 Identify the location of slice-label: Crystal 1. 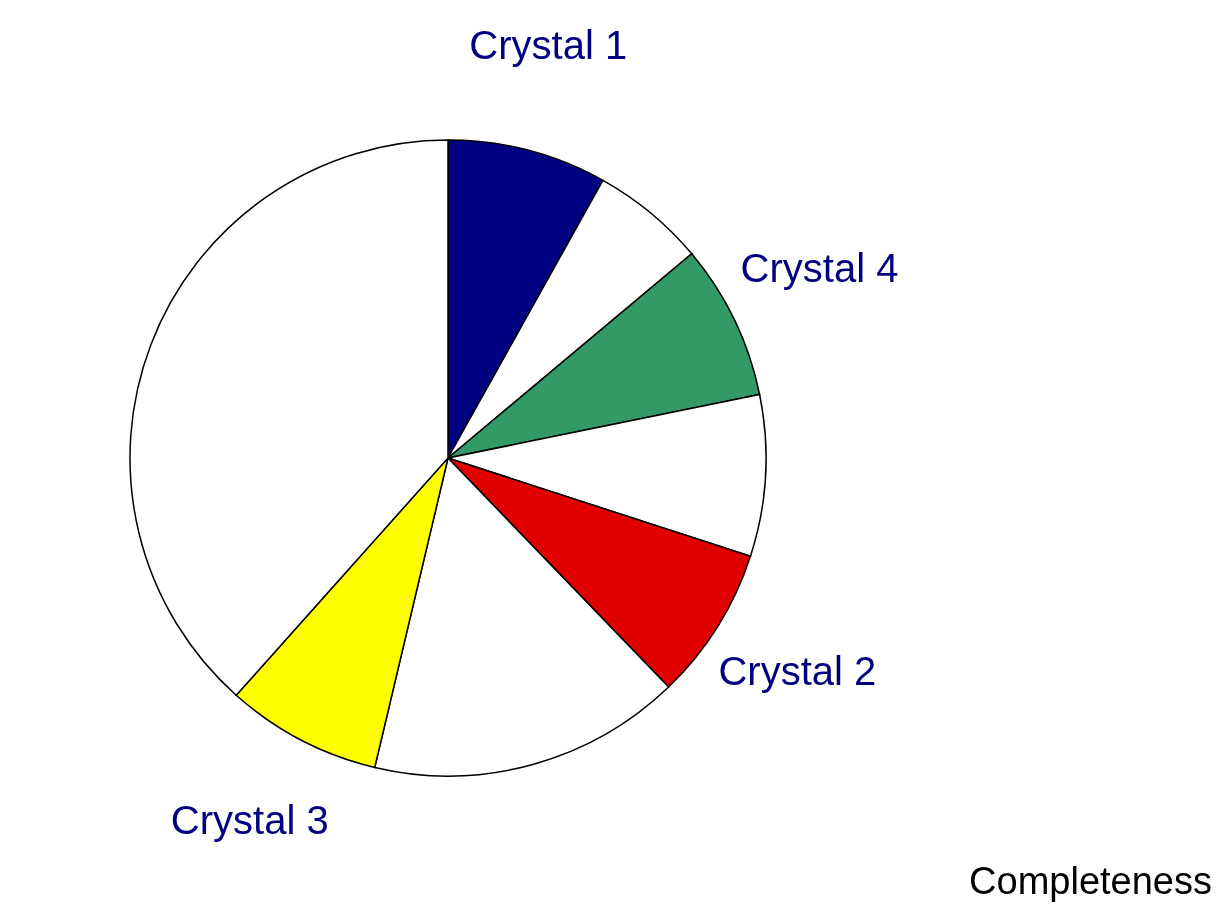
(548, 45).